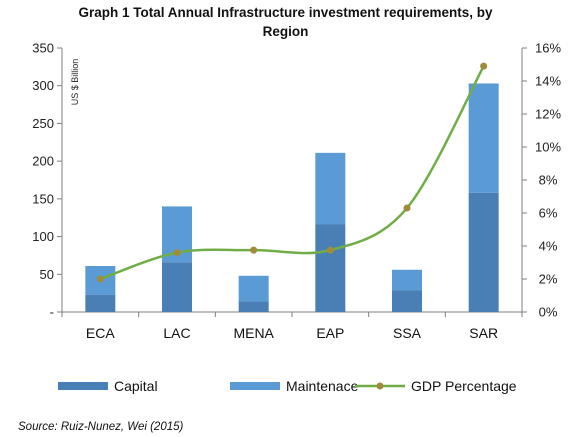 The image size is (571, 437). Describe the element at coordinates (43, 236) in the screenshot. I see `y-tick-label: 100` at that location.